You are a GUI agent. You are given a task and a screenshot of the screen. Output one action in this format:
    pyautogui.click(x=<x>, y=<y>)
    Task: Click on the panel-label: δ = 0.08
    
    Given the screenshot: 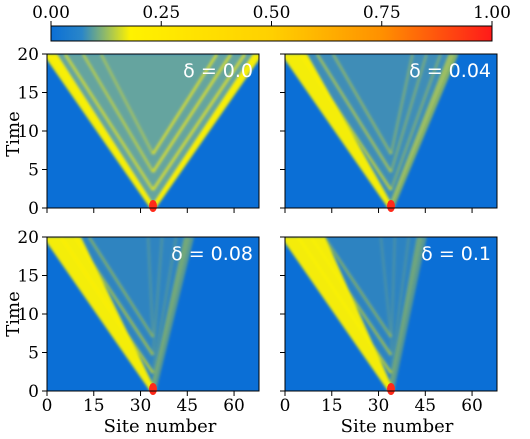 What is the action you would take?
    pyautogui.click(x=212, y=254)
    